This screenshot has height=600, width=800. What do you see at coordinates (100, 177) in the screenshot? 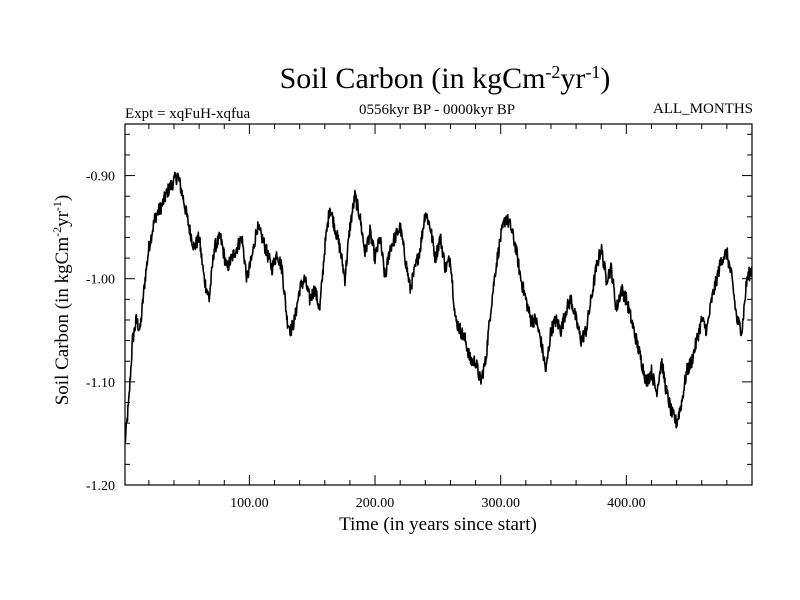
I see `y-tick-label: -0.90` at bounding box center [100, 177].